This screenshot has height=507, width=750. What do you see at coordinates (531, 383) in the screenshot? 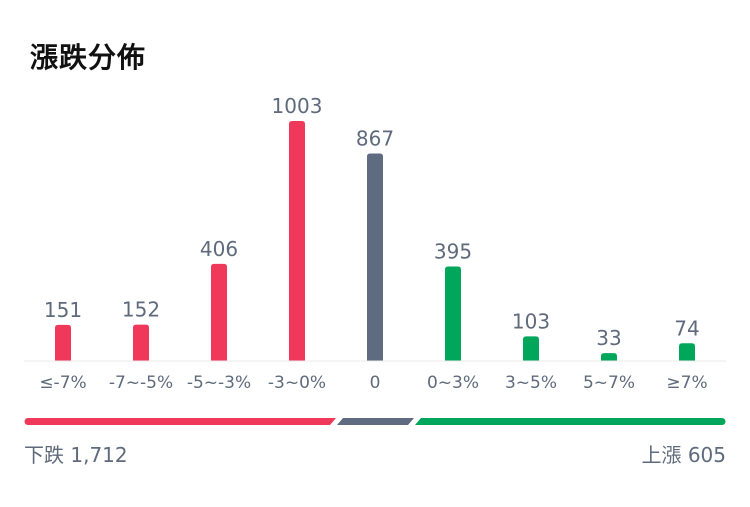
I see `category-label-6: 3~5%` at bounding box center [531, 383].